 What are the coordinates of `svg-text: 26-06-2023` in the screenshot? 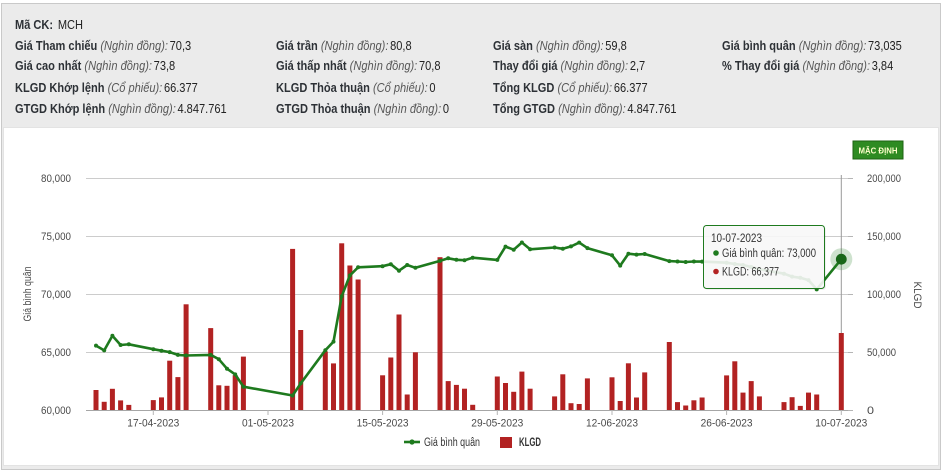 It's located at (727, 424).